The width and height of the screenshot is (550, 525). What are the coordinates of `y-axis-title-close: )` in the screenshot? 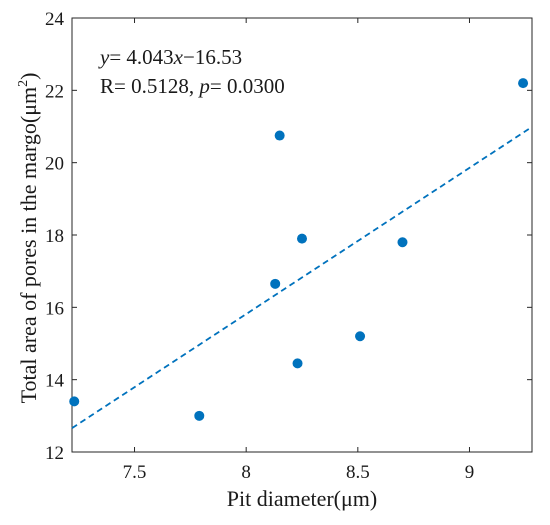 It's located at (28, 76).